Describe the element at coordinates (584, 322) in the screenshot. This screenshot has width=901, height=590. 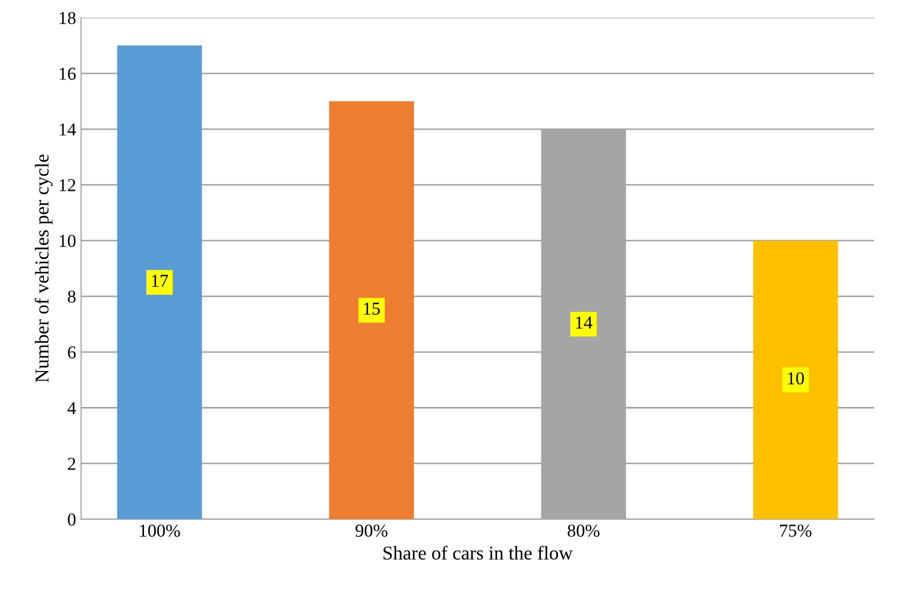
I see `data-label: 14` at that location.